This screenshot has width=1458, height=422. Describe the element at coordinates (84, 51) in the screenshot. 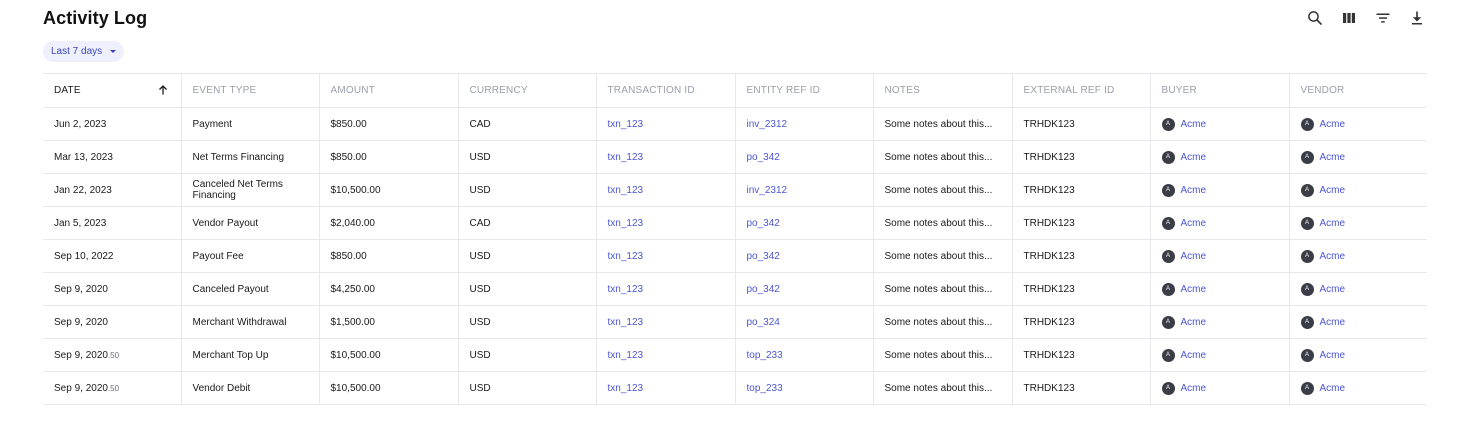

I see `date-range-filter: Last 7 days` at that location.